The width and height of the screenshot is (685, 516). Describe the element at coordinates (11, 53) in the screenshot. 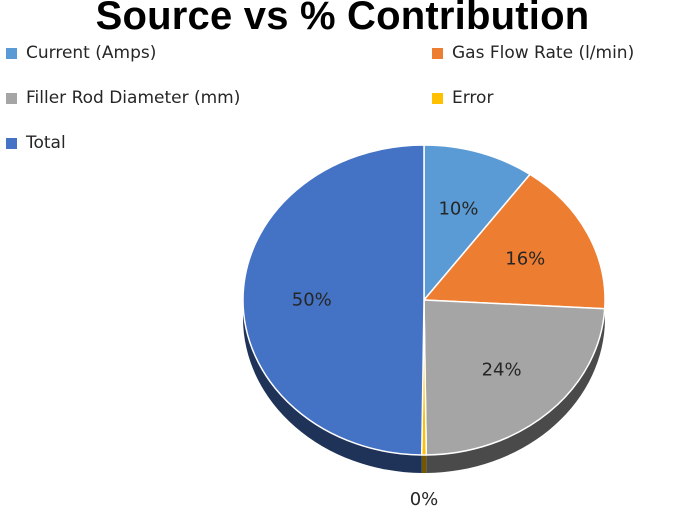

I see `legend-swatch-current` at that location.